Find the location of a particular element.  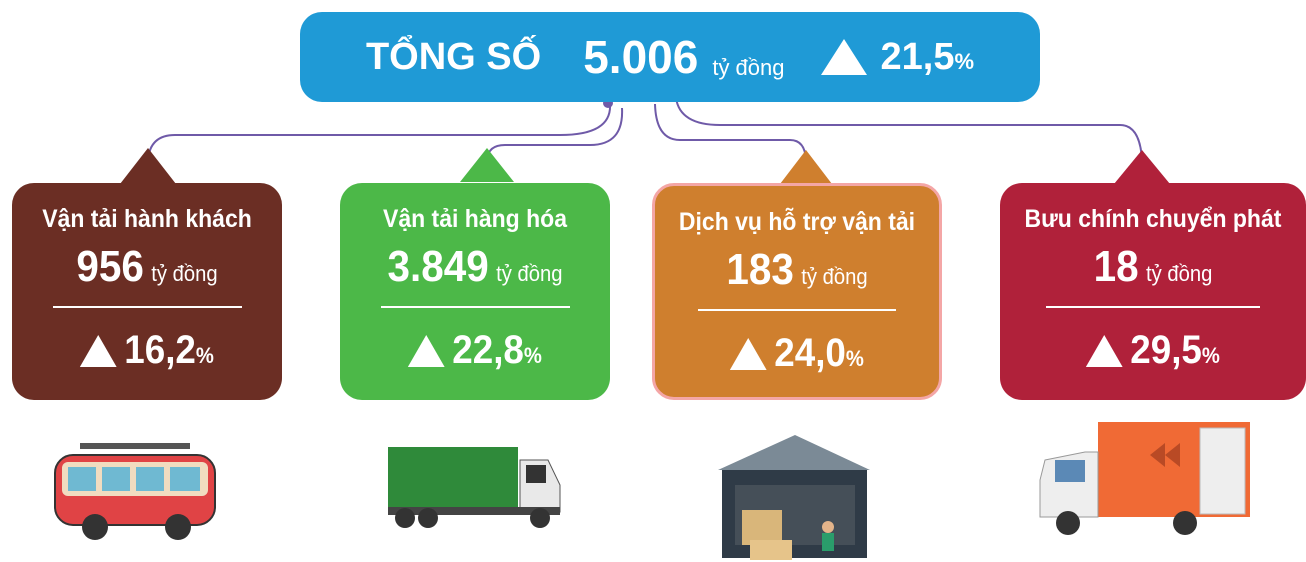

card-value: 183 is located at coordinates (760, 269).